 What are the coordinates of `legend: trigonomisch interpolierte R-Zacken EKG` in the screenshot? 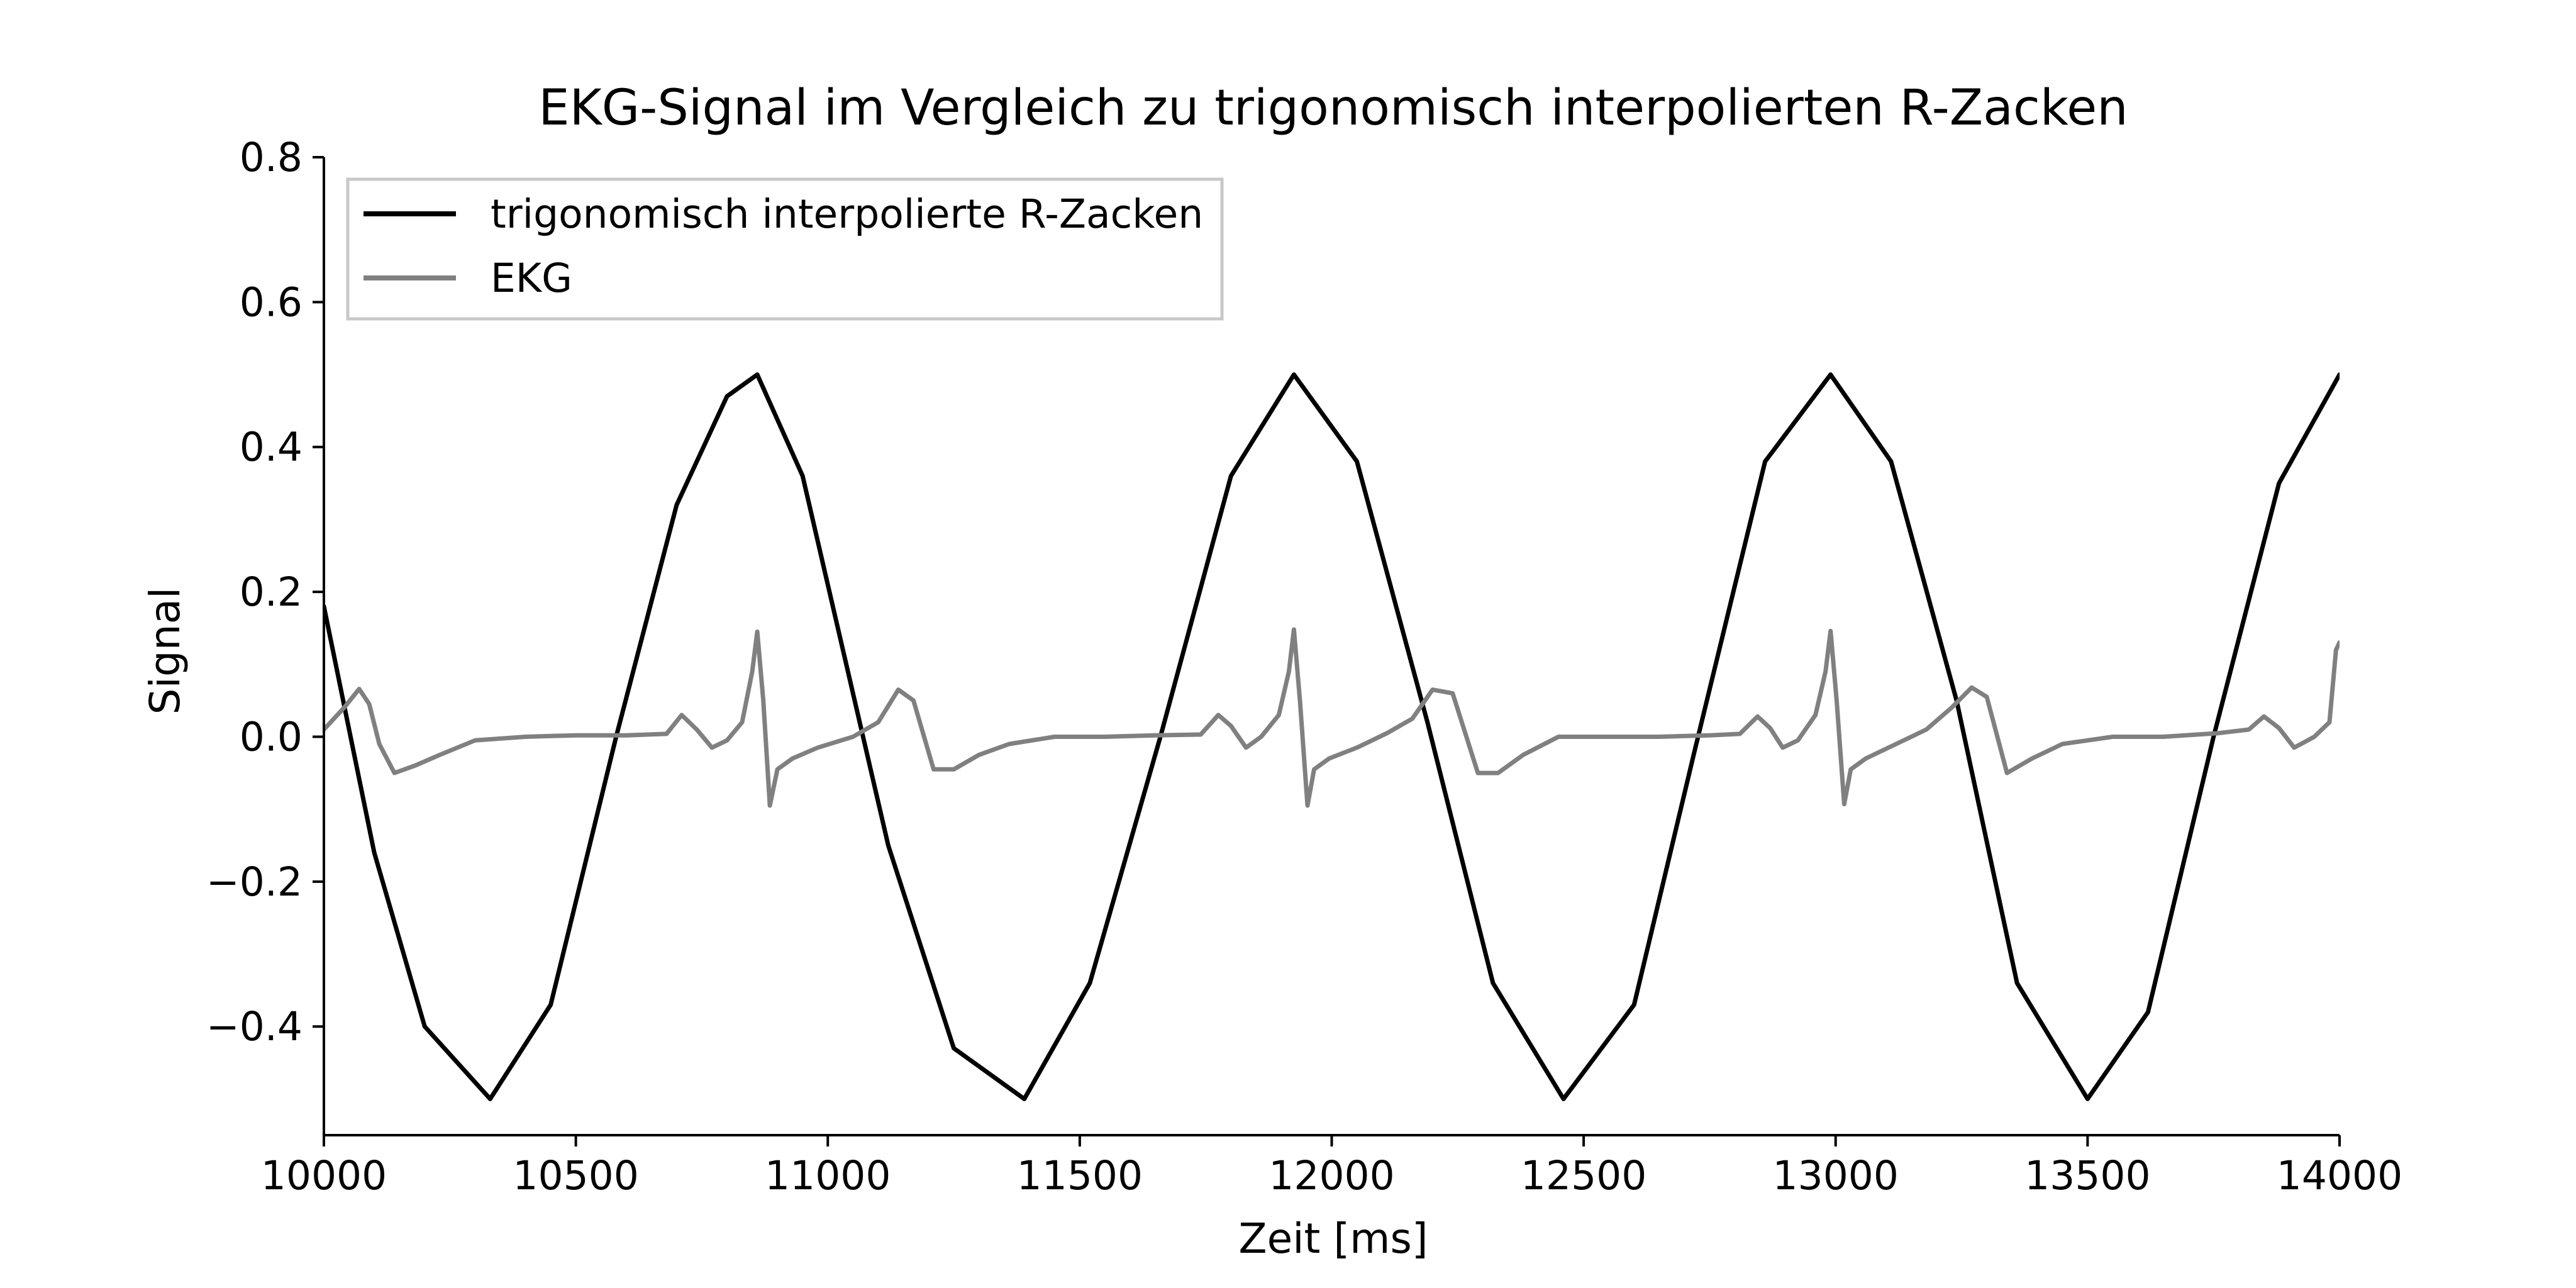 It's located at (785, 249).